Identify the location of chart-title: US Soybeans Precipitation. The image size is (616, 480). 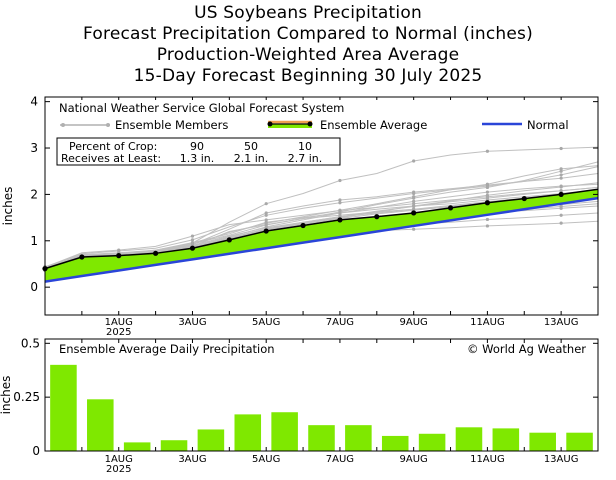
(308, 13).